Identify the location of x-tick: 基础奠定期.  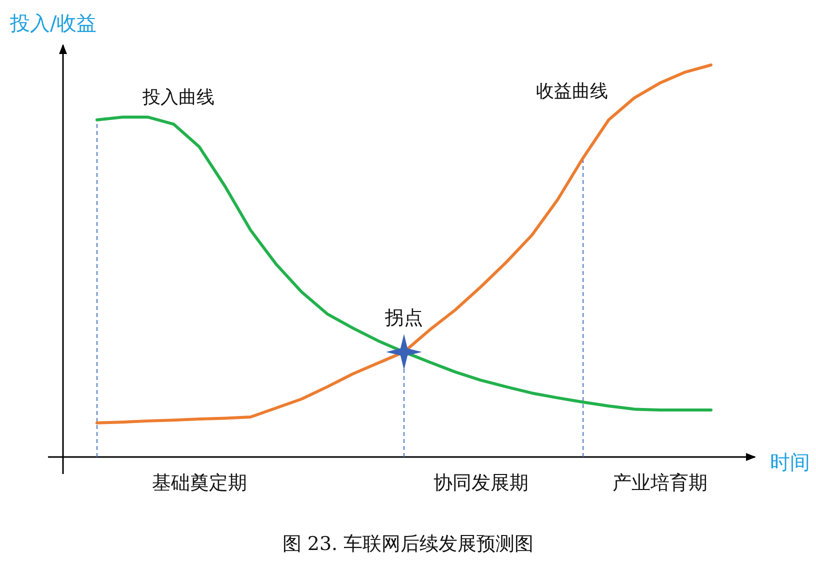
(199, 483).